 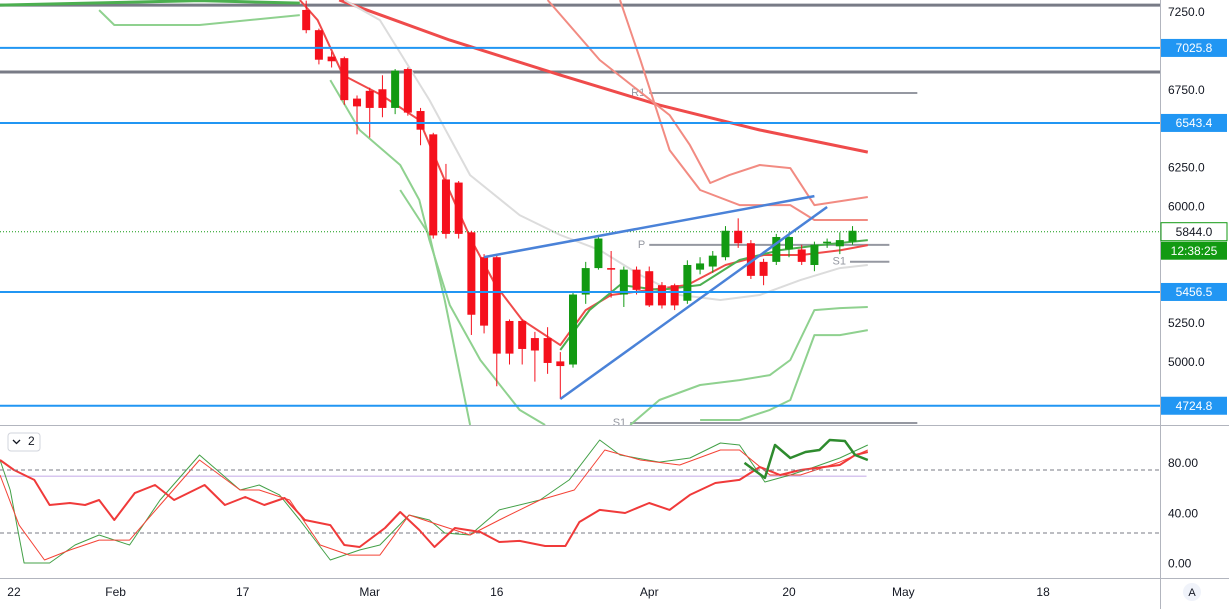 What do you see at coordinates (1186, 362) in the screenshot?
I see `y-tick-label: 5000.0` at bounding box center [1186, 362].